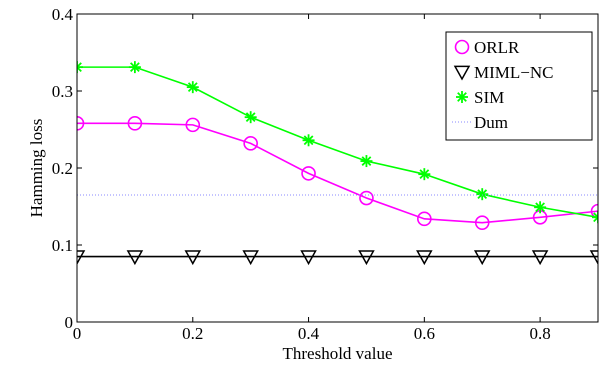 The image size is (606, 366). I want to click on legend-label-miml-nc: MIML−NC, so click(513, 72).